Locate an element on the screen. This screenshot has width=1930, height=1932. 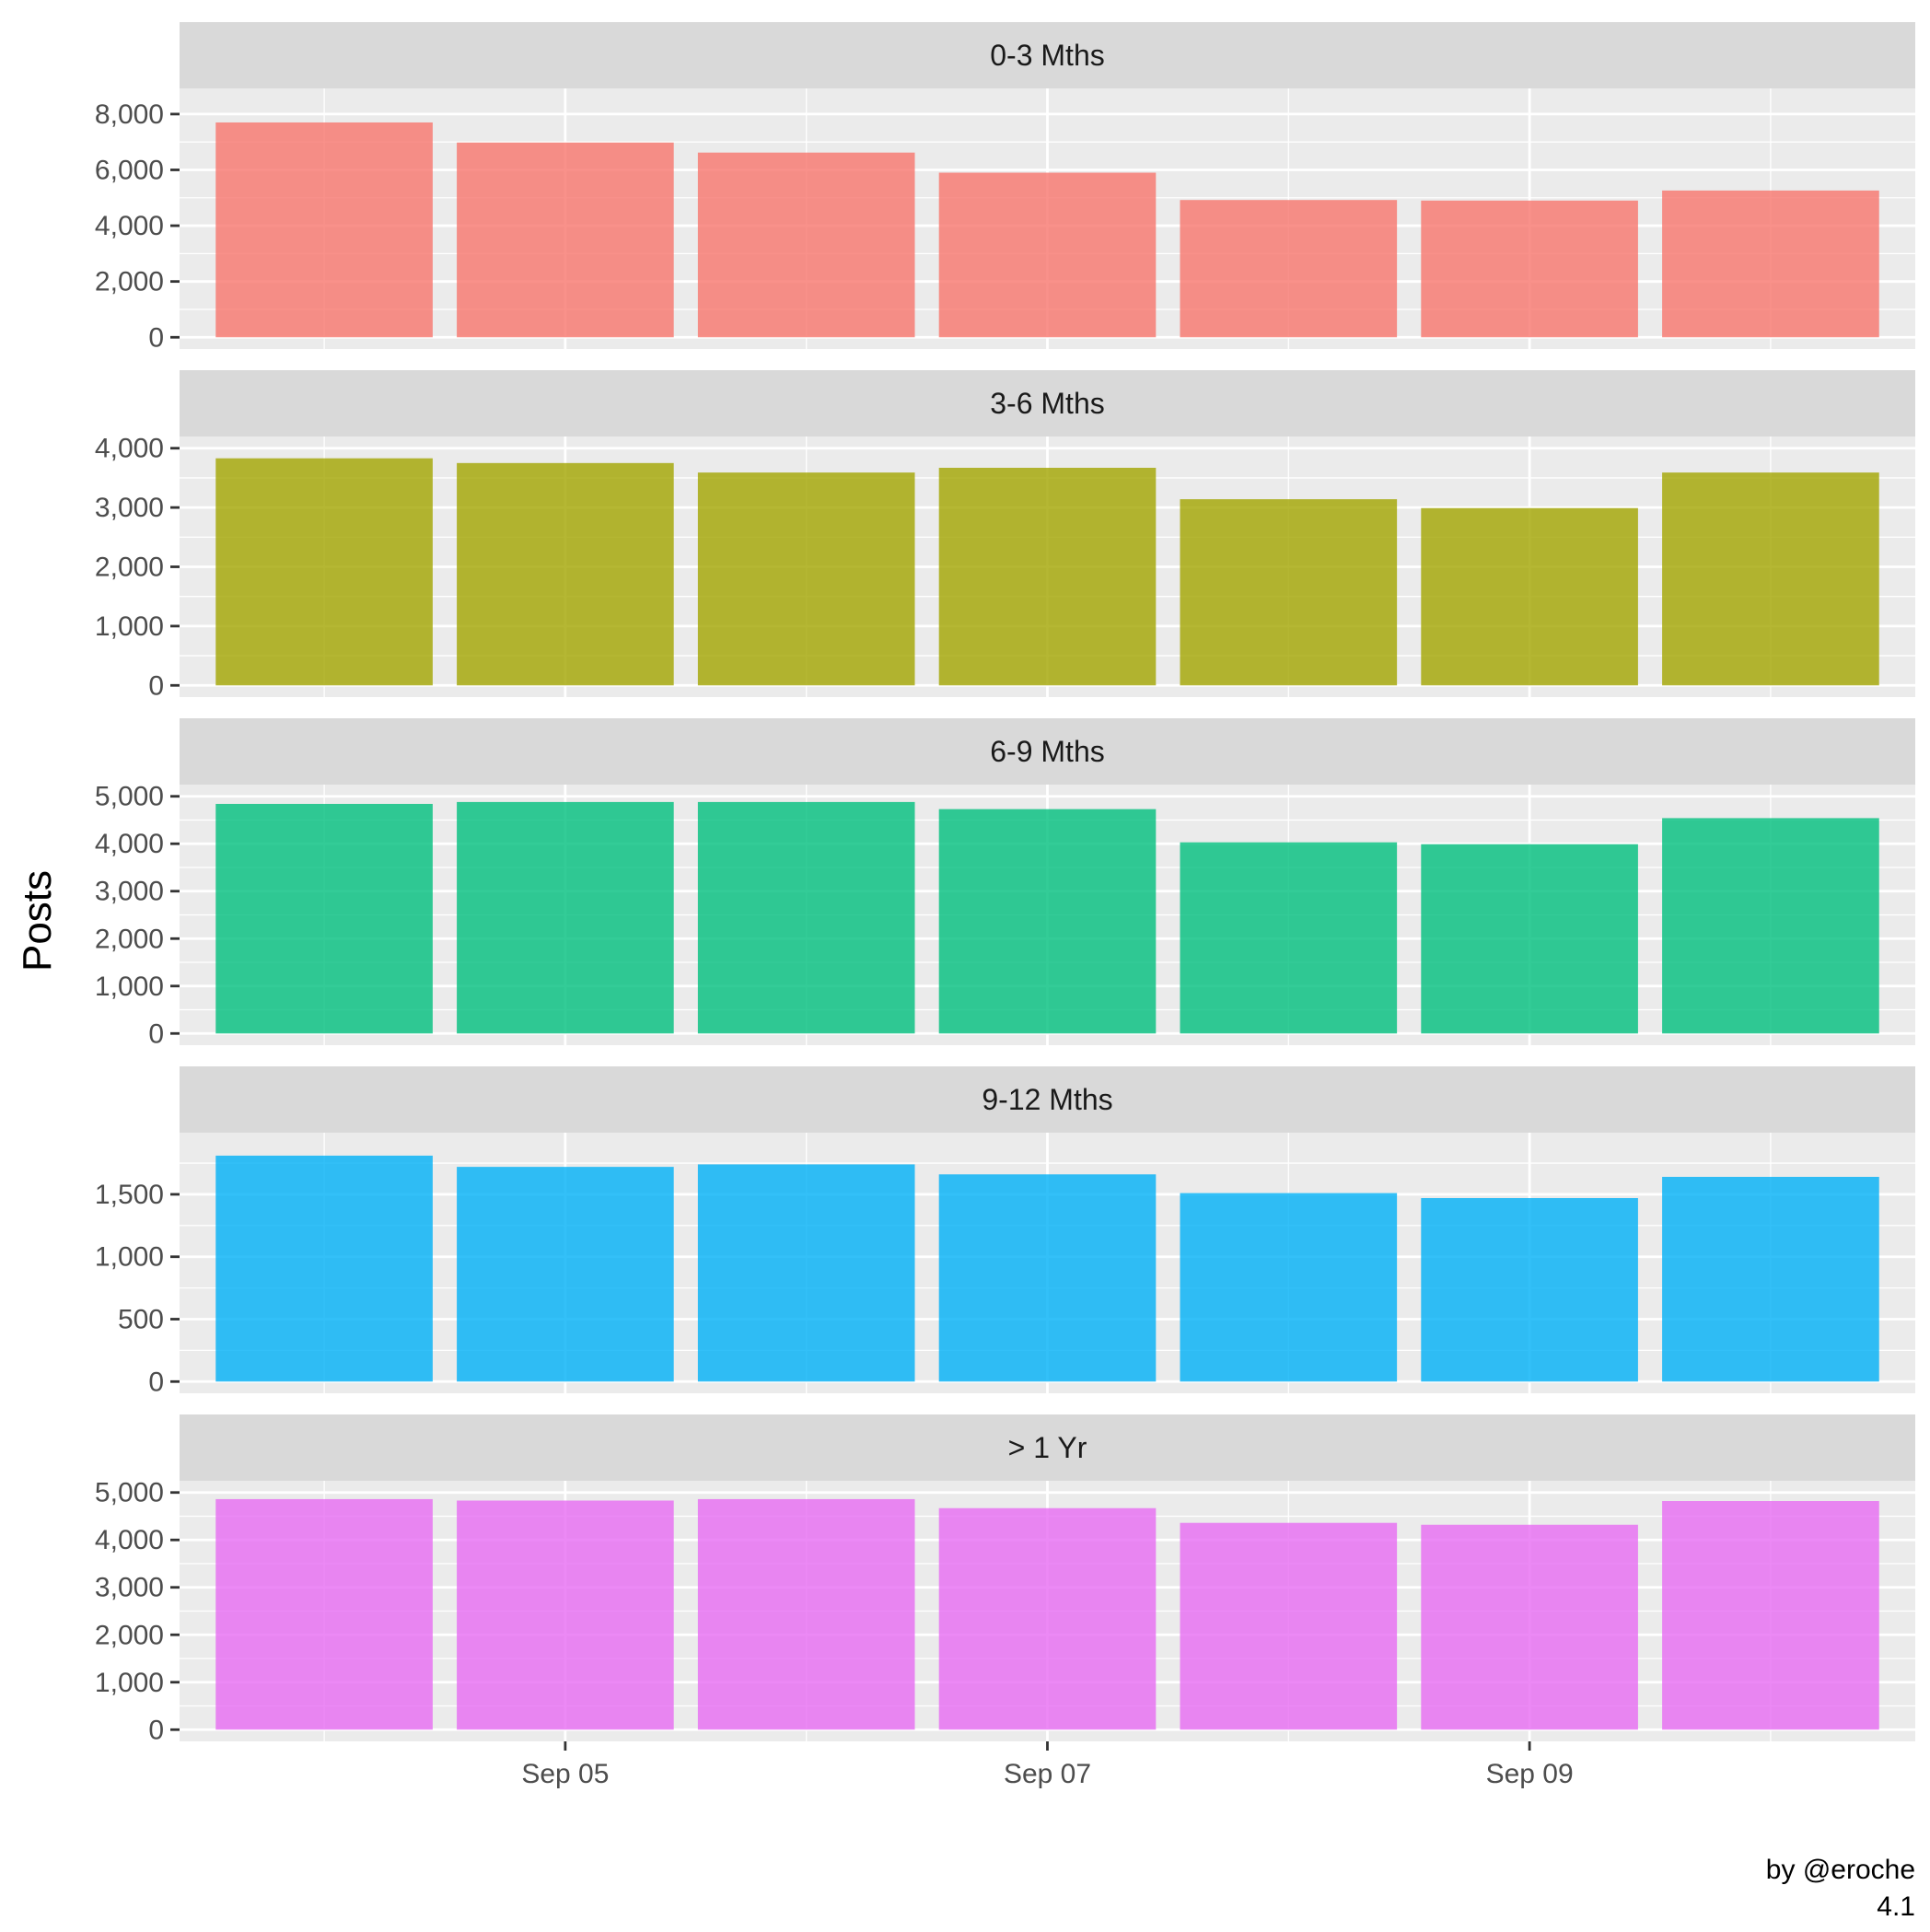
caption-author: by @eroche is located at coordinates (1840, 1870).